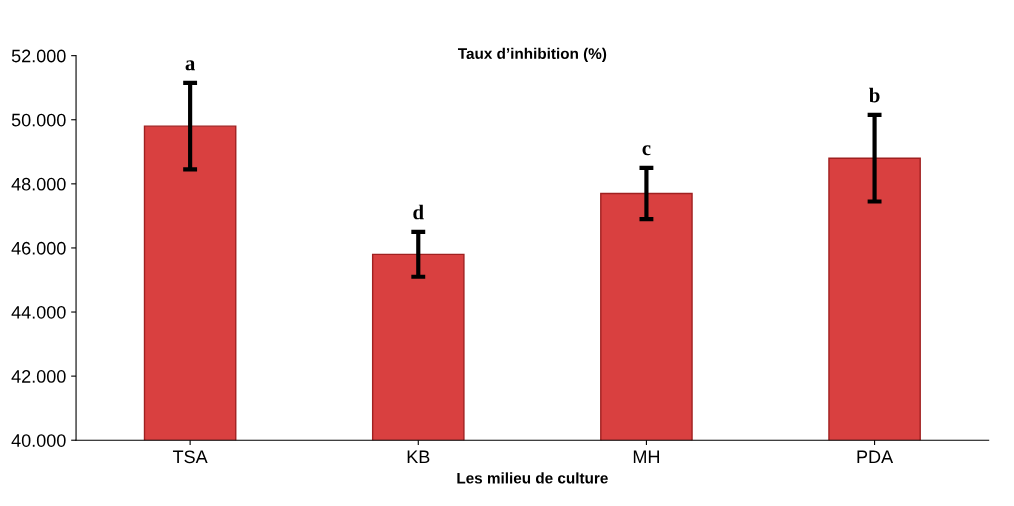  What do you see at coordinates (38, 184) in the screenshot?
I see `y-tick-label: 48.000` at bounding box center [38, 184].